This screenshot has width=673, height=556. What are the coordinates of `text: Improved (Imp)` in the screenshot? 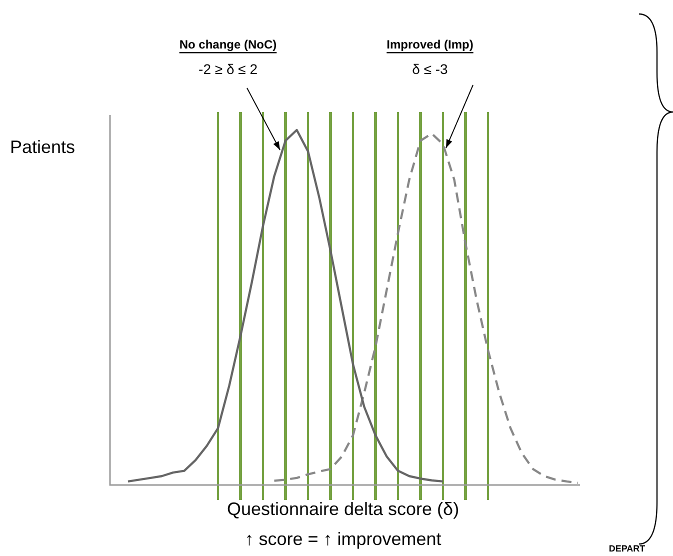 It's located at (430, 44).